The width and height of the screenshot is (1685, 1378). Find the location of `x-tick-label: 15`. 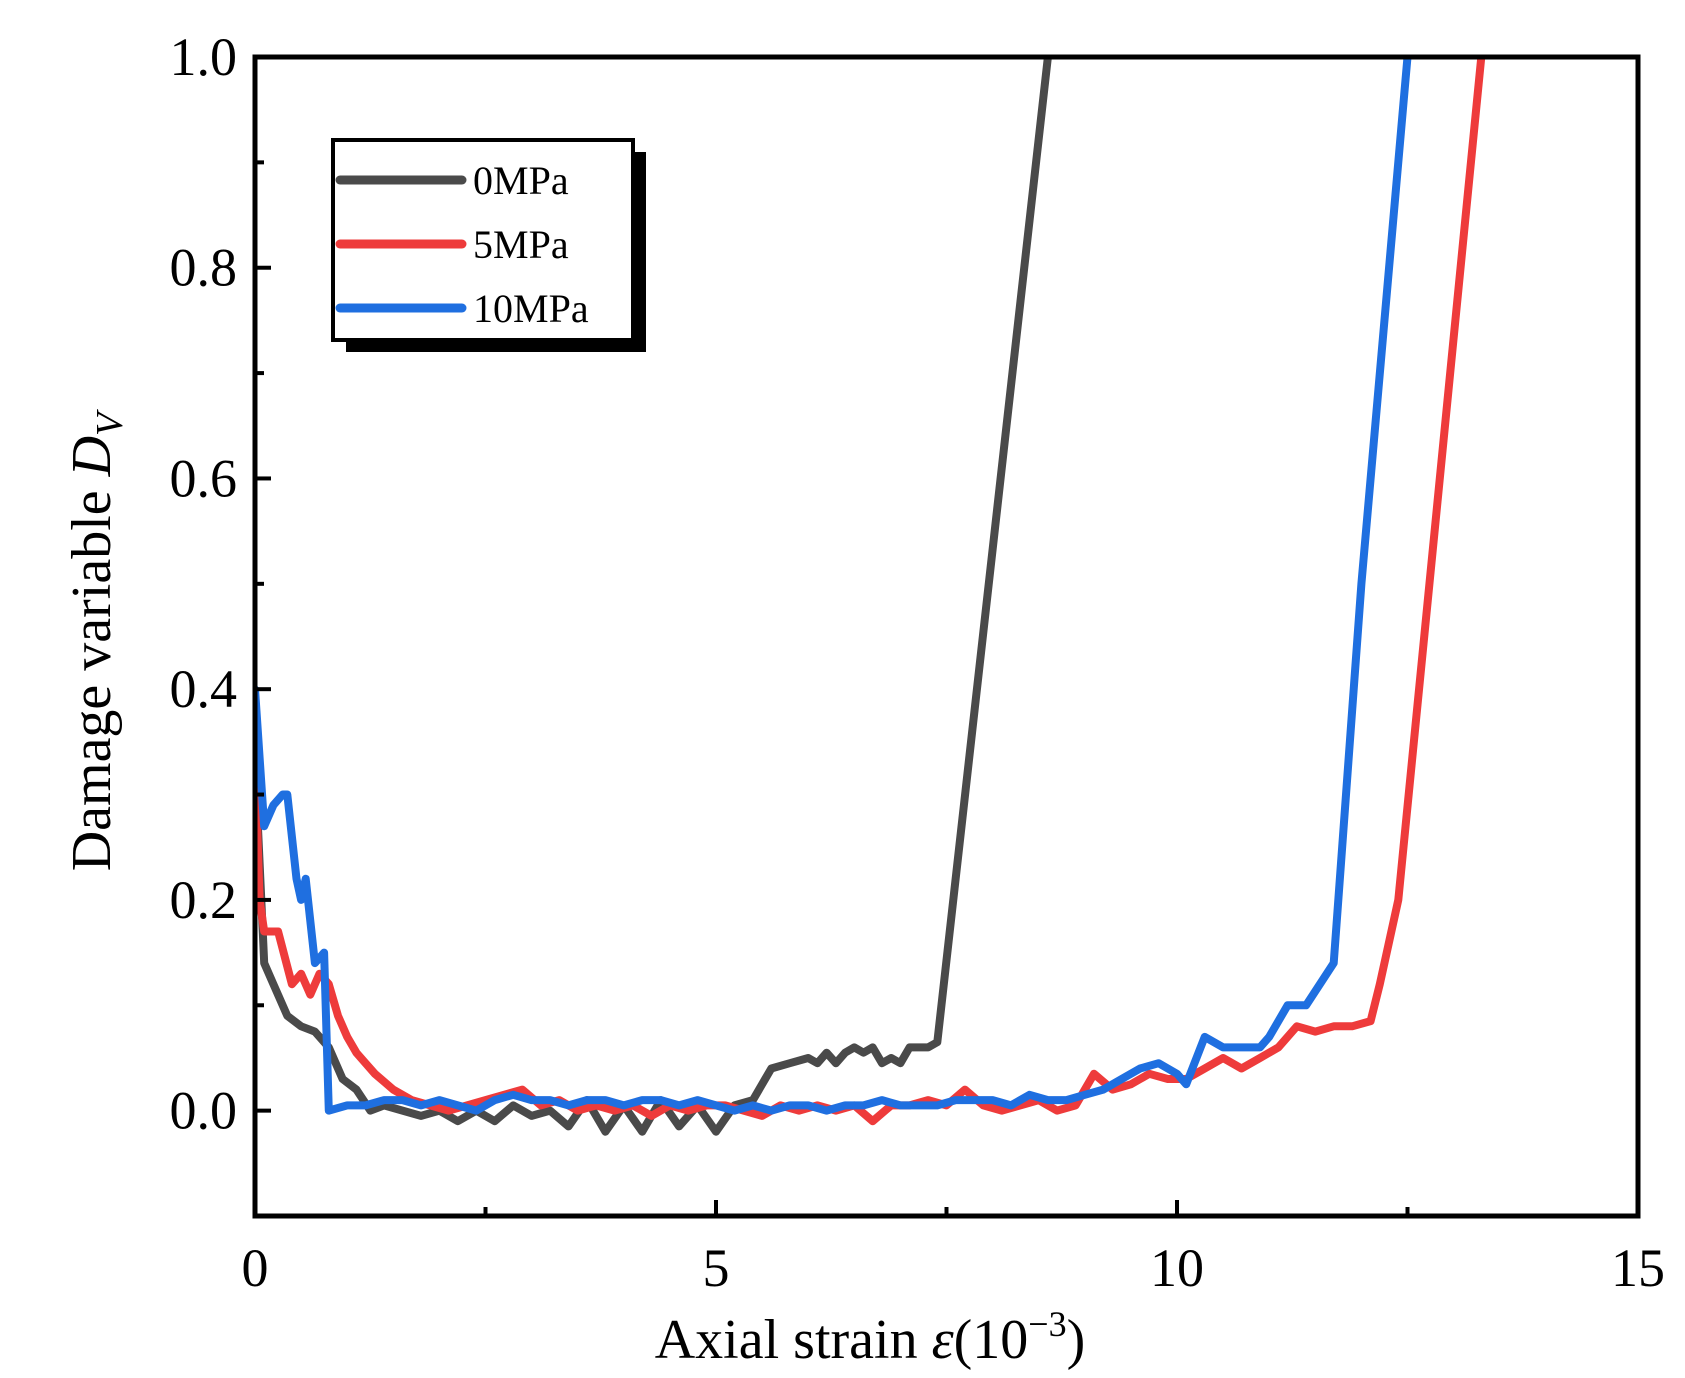

x-tick-label: 15 is located at coordinates (1638, 1268).